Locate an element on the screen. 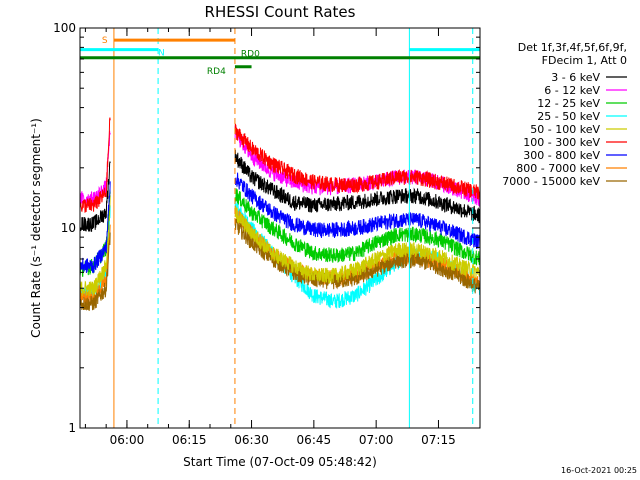  series-line-100-300kev is located at coordinates (280, 165).